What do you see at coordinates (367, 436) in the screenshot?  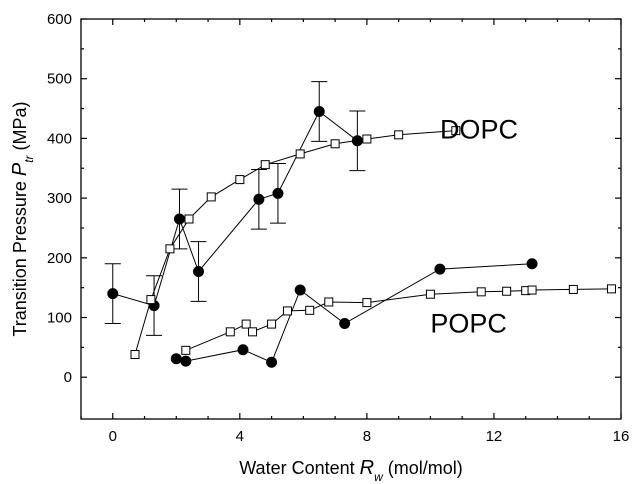 I see `x-tick-label: 8` at bounding box center [367, 436].